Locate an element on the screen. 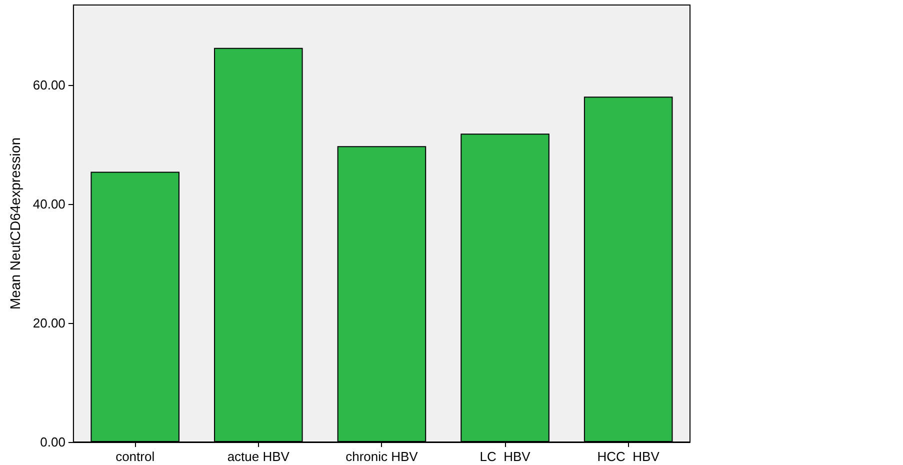 The height and width of the screenshot is (465, 903). x-tick-label: HCC HBV is located at coordinates (628, 456).